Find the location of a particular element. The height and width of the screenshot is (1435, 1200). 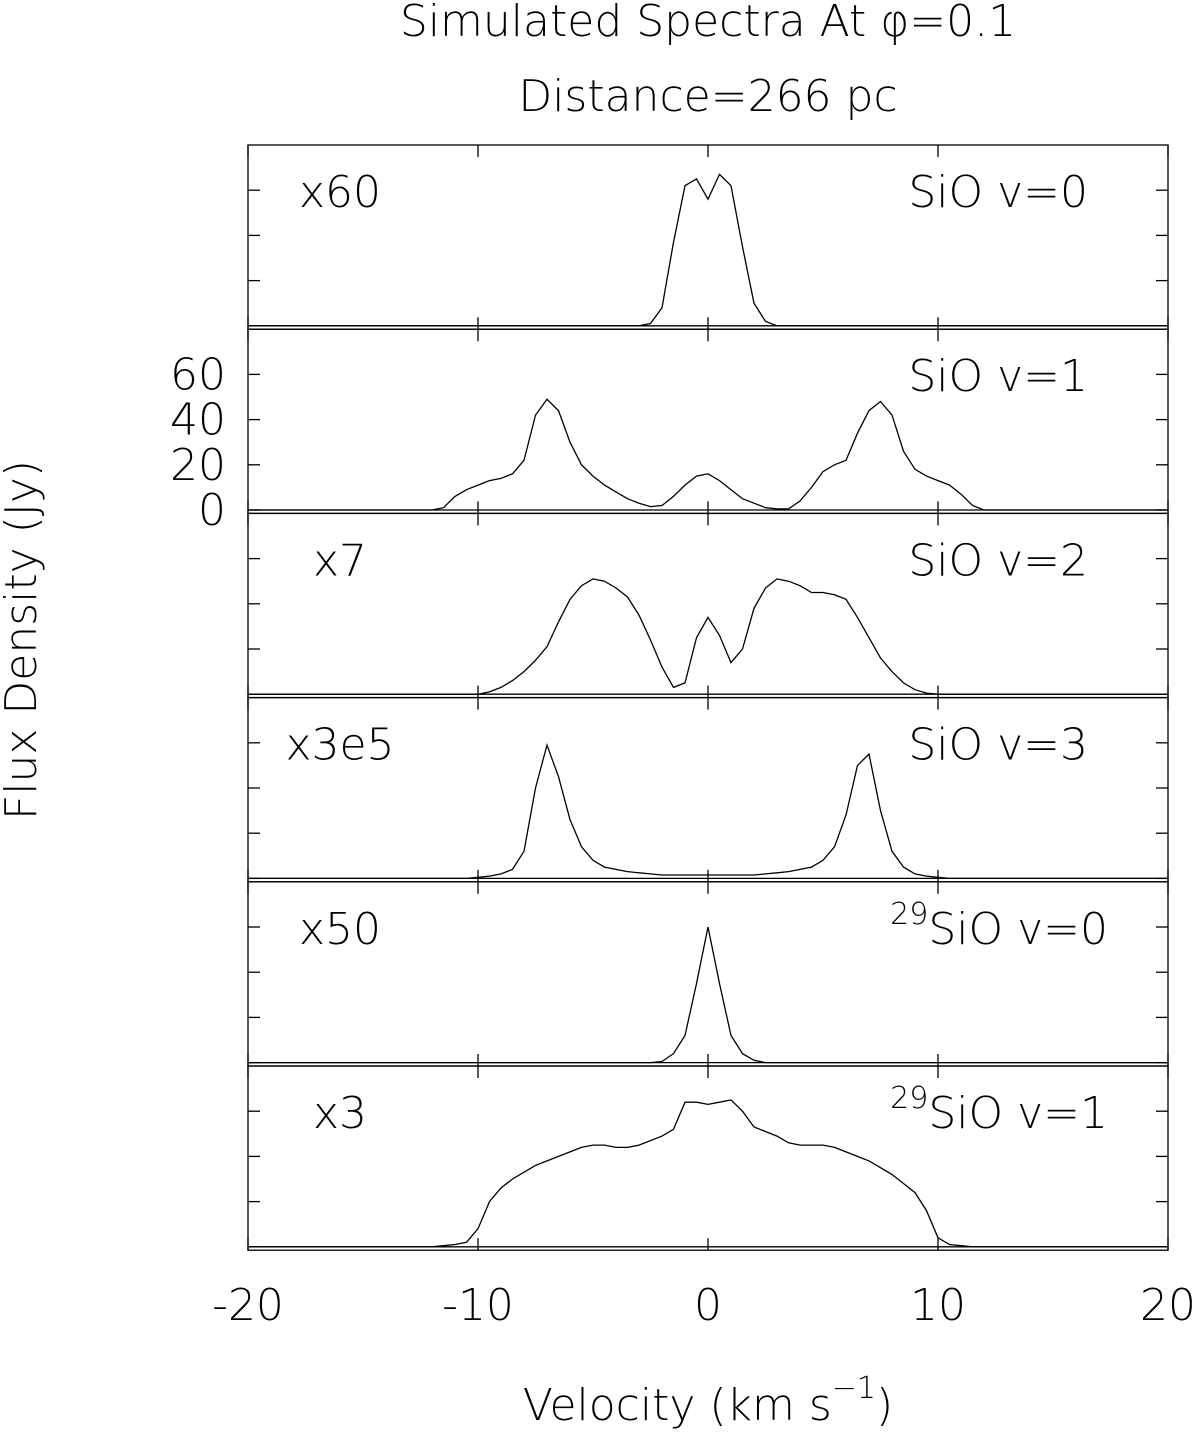

molecule-label: SiO v=3 is located at coordinates (998, 745).